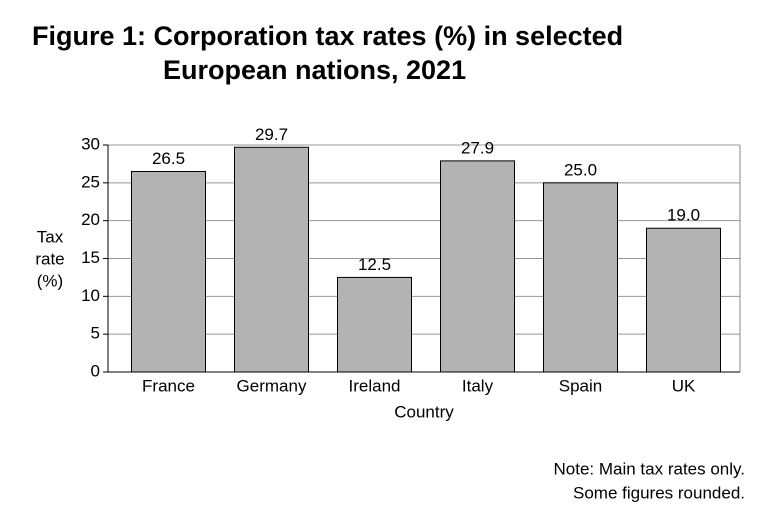 The height and width of the screenshot is (518, 758). I want to click on x-axis-label: Country, so click(424, 411).